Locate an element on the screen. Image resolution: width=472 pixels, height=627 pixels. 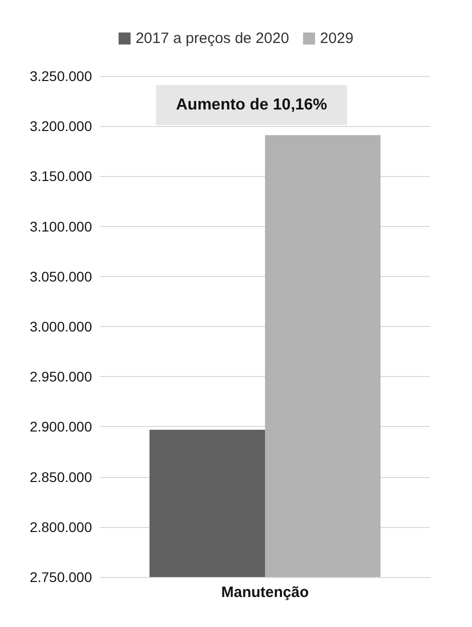
y-tick-label: 2.750.000 is located at coordinates (61, 577).